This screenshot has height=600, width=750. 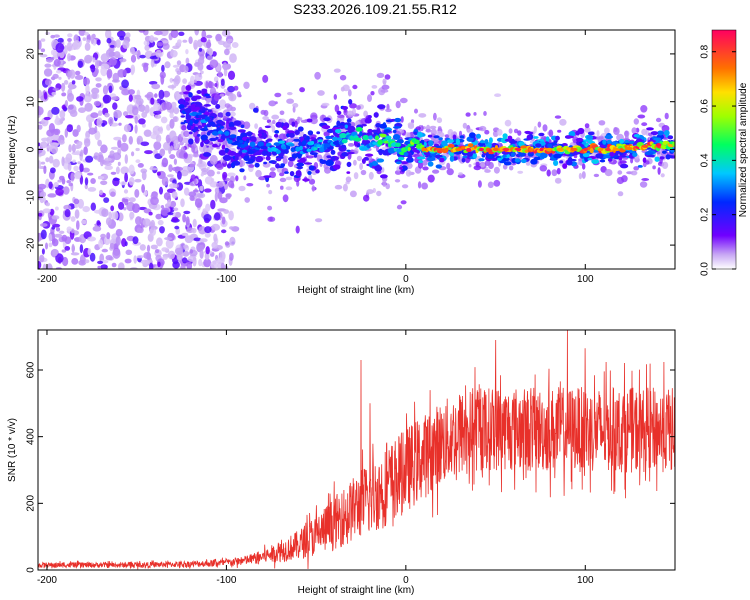 What do you see at coordinates (226, 279) in the screenshot?
I see `x-tick-label: -100` at bounding box center [226, 279].